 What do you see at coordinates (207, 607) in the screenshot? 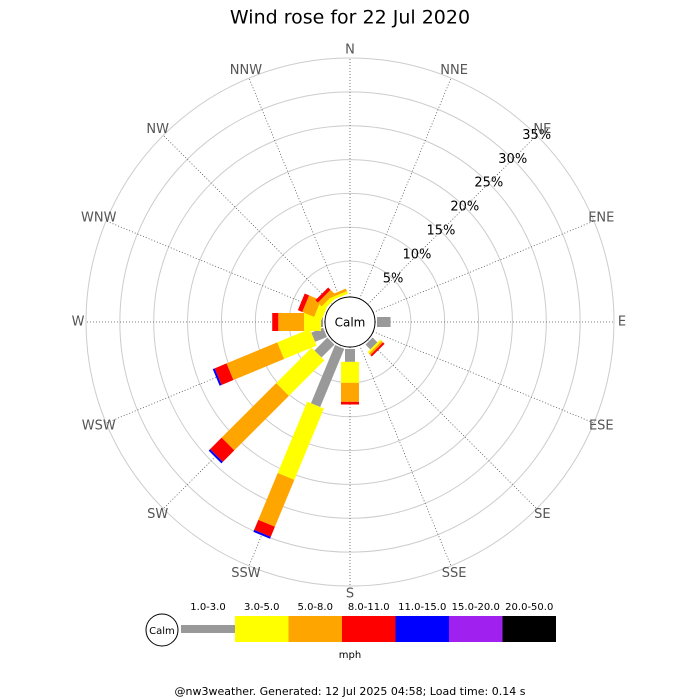
I see `legend-label: 1.0-3.0` at bounding box center [207, 607].